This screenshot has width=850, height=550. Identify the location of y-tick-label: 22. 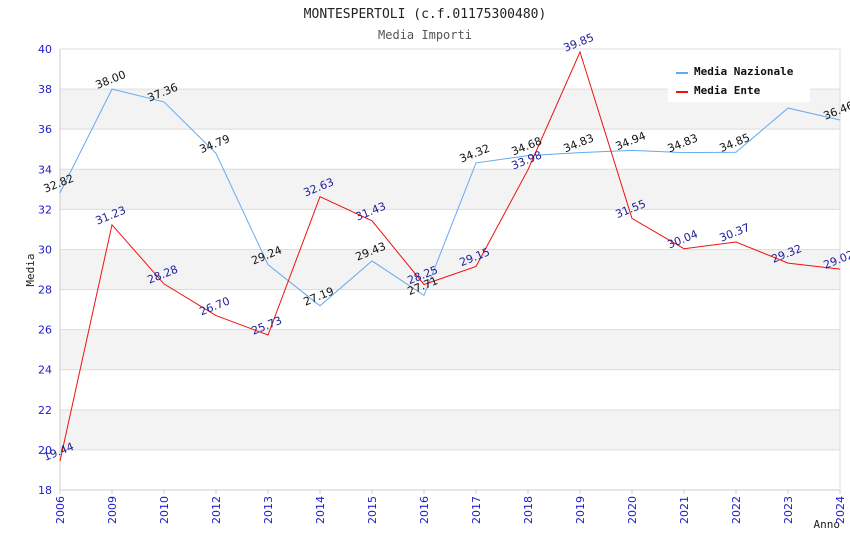
(45, 410).